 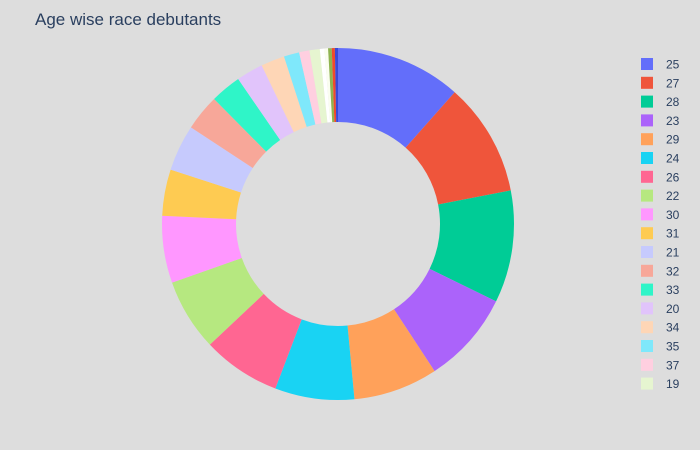 What do you see at coordinates (660, 290) in the screenshot?
I see `legend-item-33: 33` at bounding box center [660, 290].